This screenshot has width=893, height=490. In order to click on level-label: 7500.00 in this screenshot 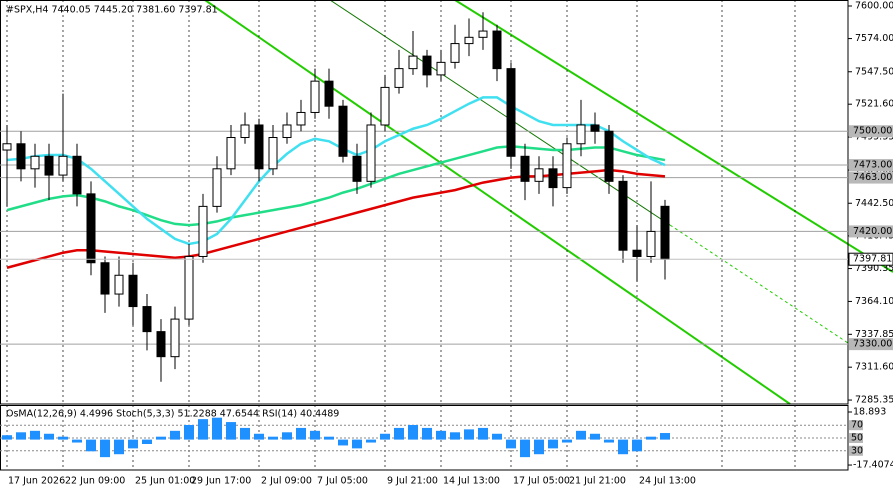, I will do `click(872, 131)`.